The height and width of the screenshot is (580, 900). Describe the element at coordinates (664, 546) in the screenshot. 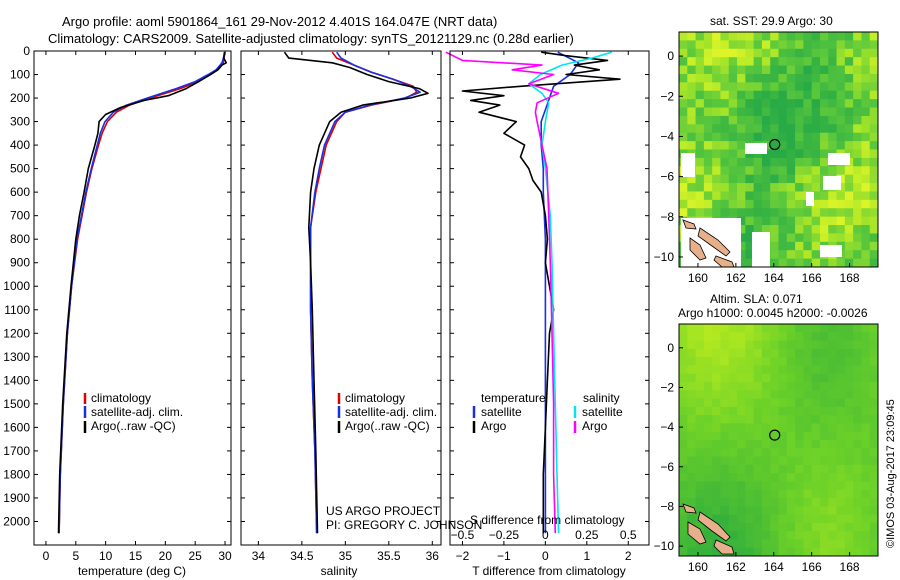

I see `map-y-tick-label: −10` at that location.